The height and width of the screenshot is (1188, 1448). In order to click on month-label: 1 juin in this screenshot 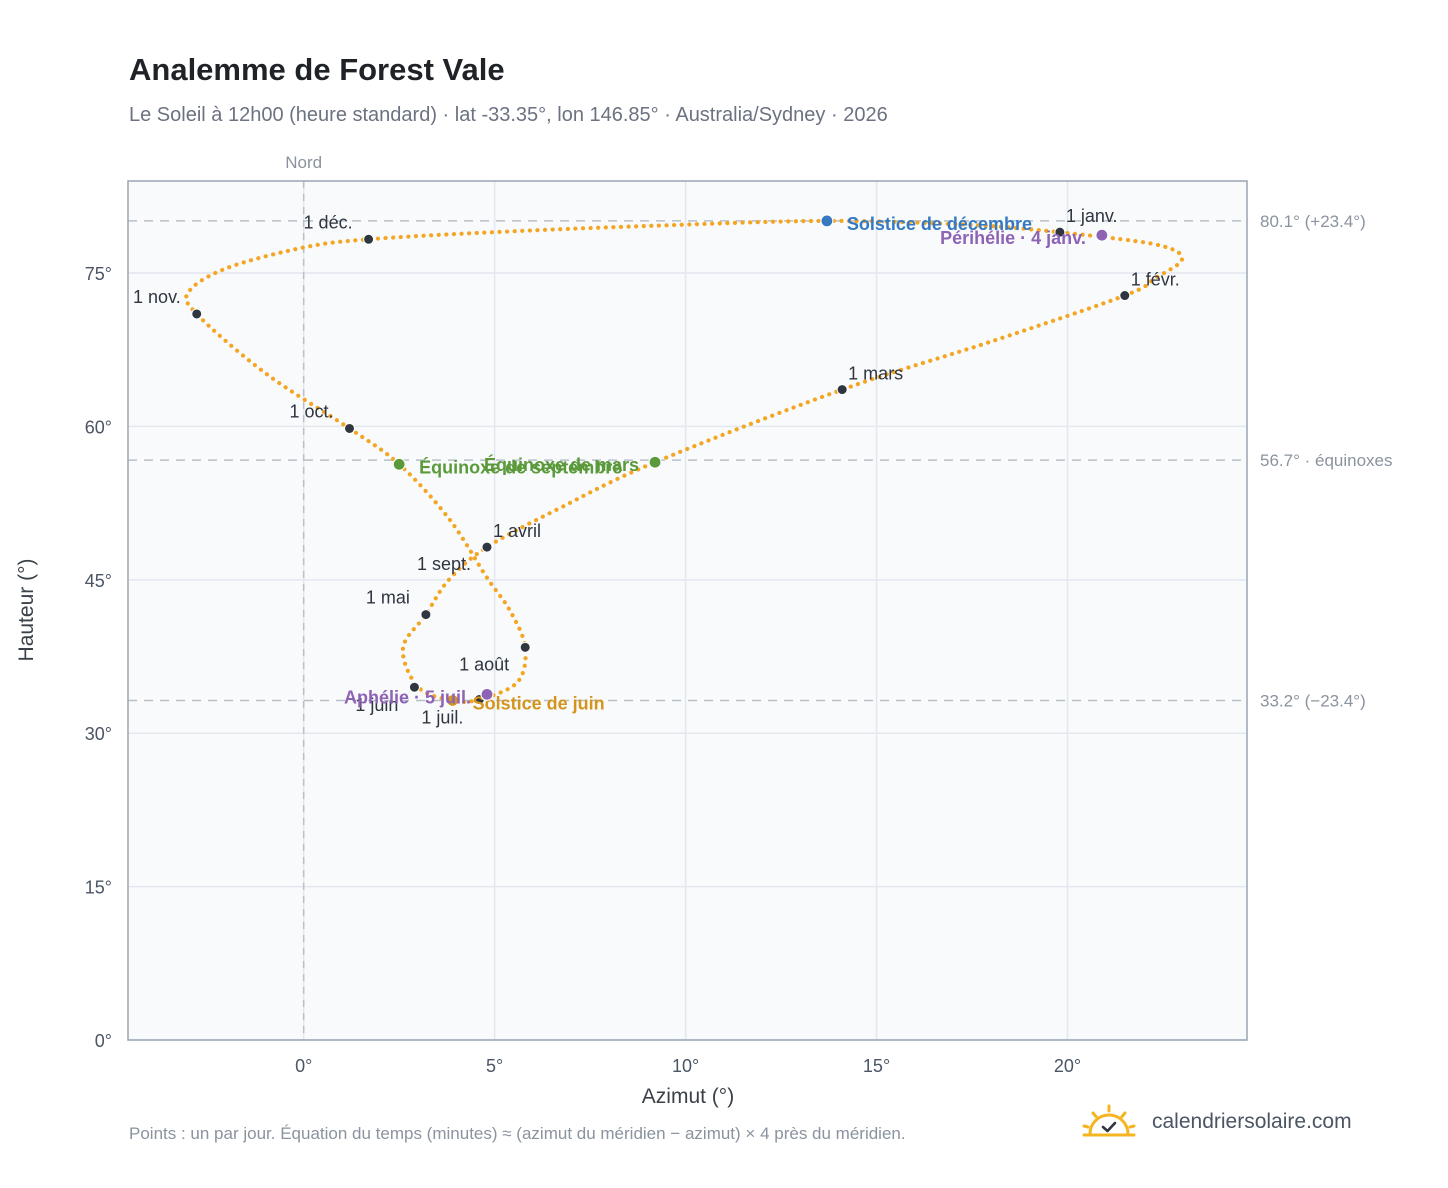, I will do `click(376, 705)`.